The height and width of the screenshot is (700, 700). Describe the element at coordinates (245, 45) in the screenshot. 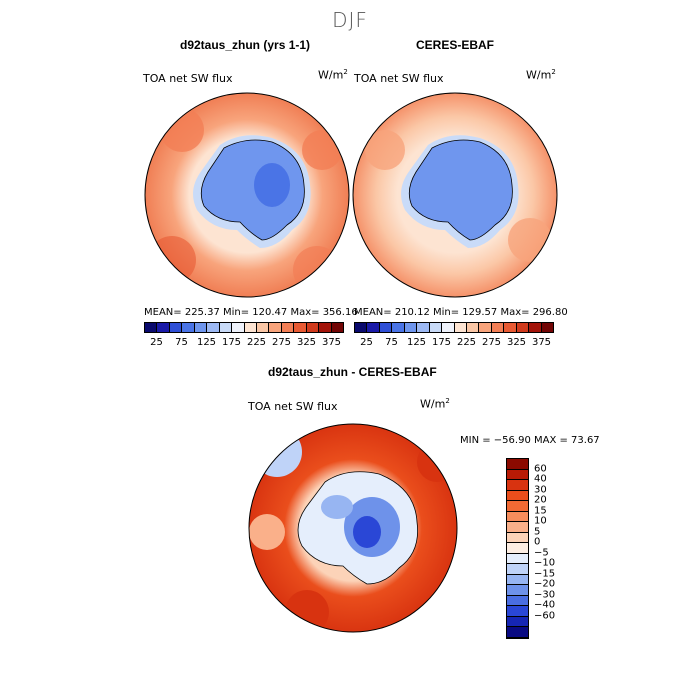

I see `panel1-title: d92taus_zhun (yrs 1-1)` at that location.